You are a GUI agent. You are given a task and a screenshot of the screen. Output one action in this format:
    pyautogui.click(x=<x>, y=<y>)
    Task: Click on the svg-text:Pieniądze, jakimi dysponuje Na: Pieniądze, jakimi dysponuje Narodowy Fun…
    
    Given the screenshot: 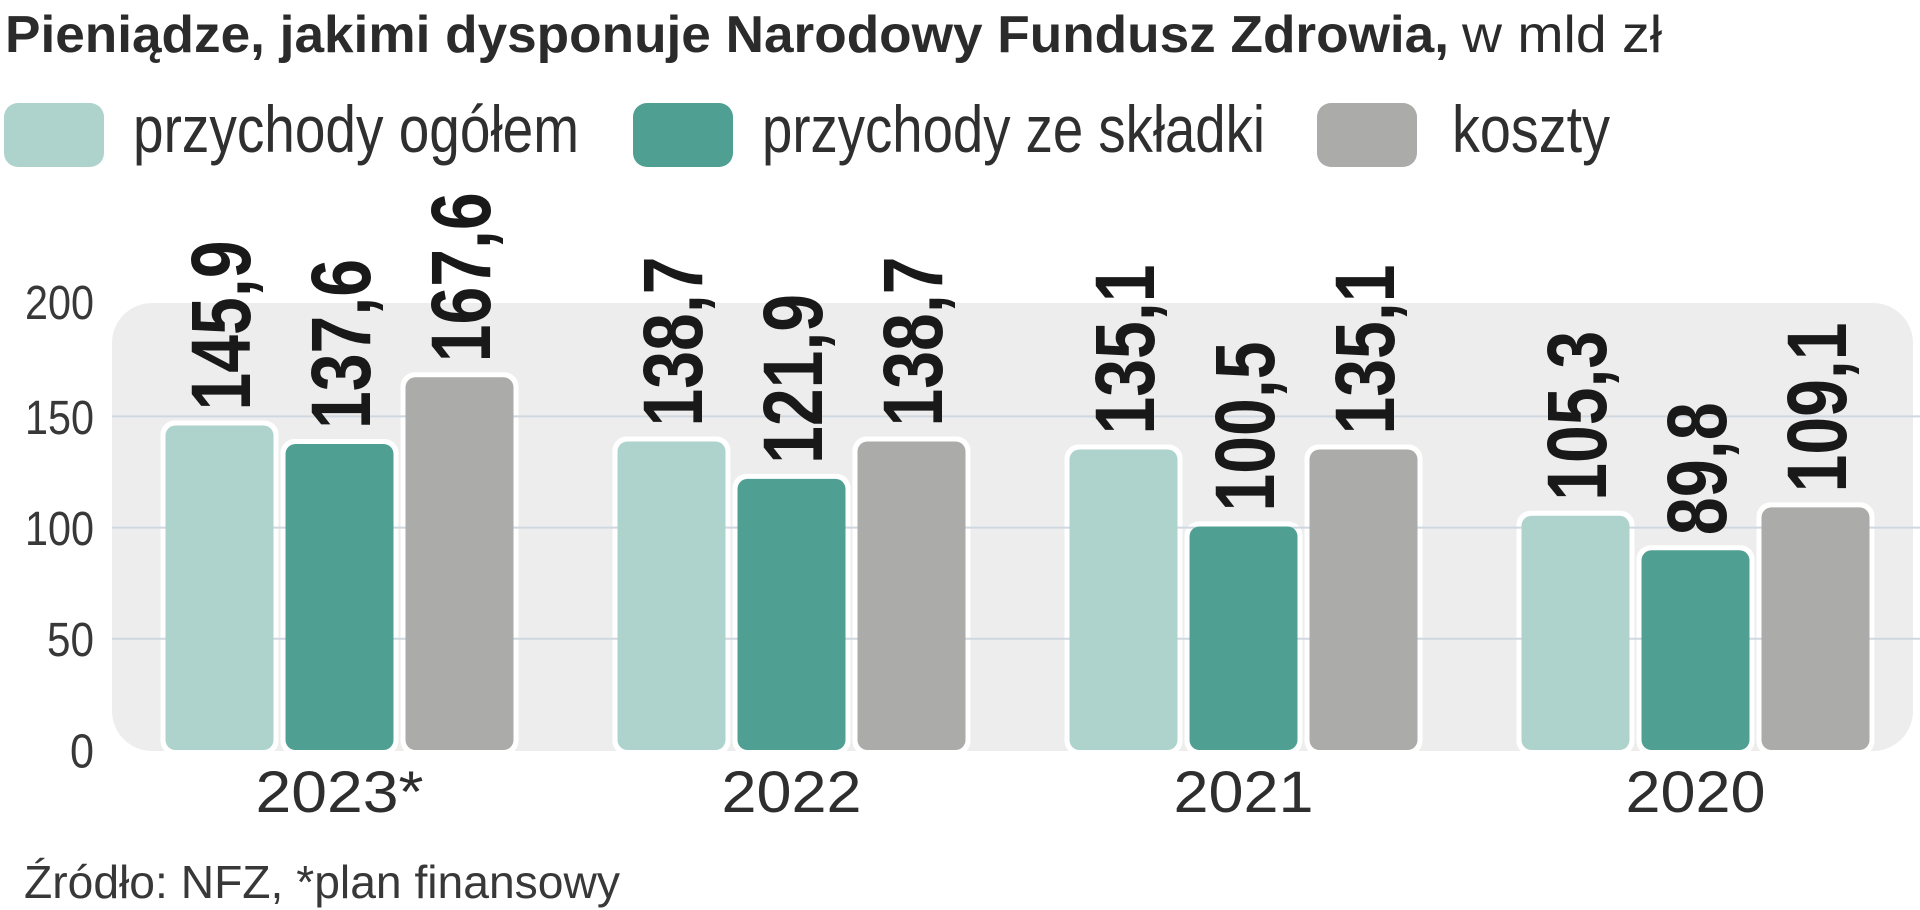 What is the action you would take?
    pyautogui.click(x=727, y=35)
    